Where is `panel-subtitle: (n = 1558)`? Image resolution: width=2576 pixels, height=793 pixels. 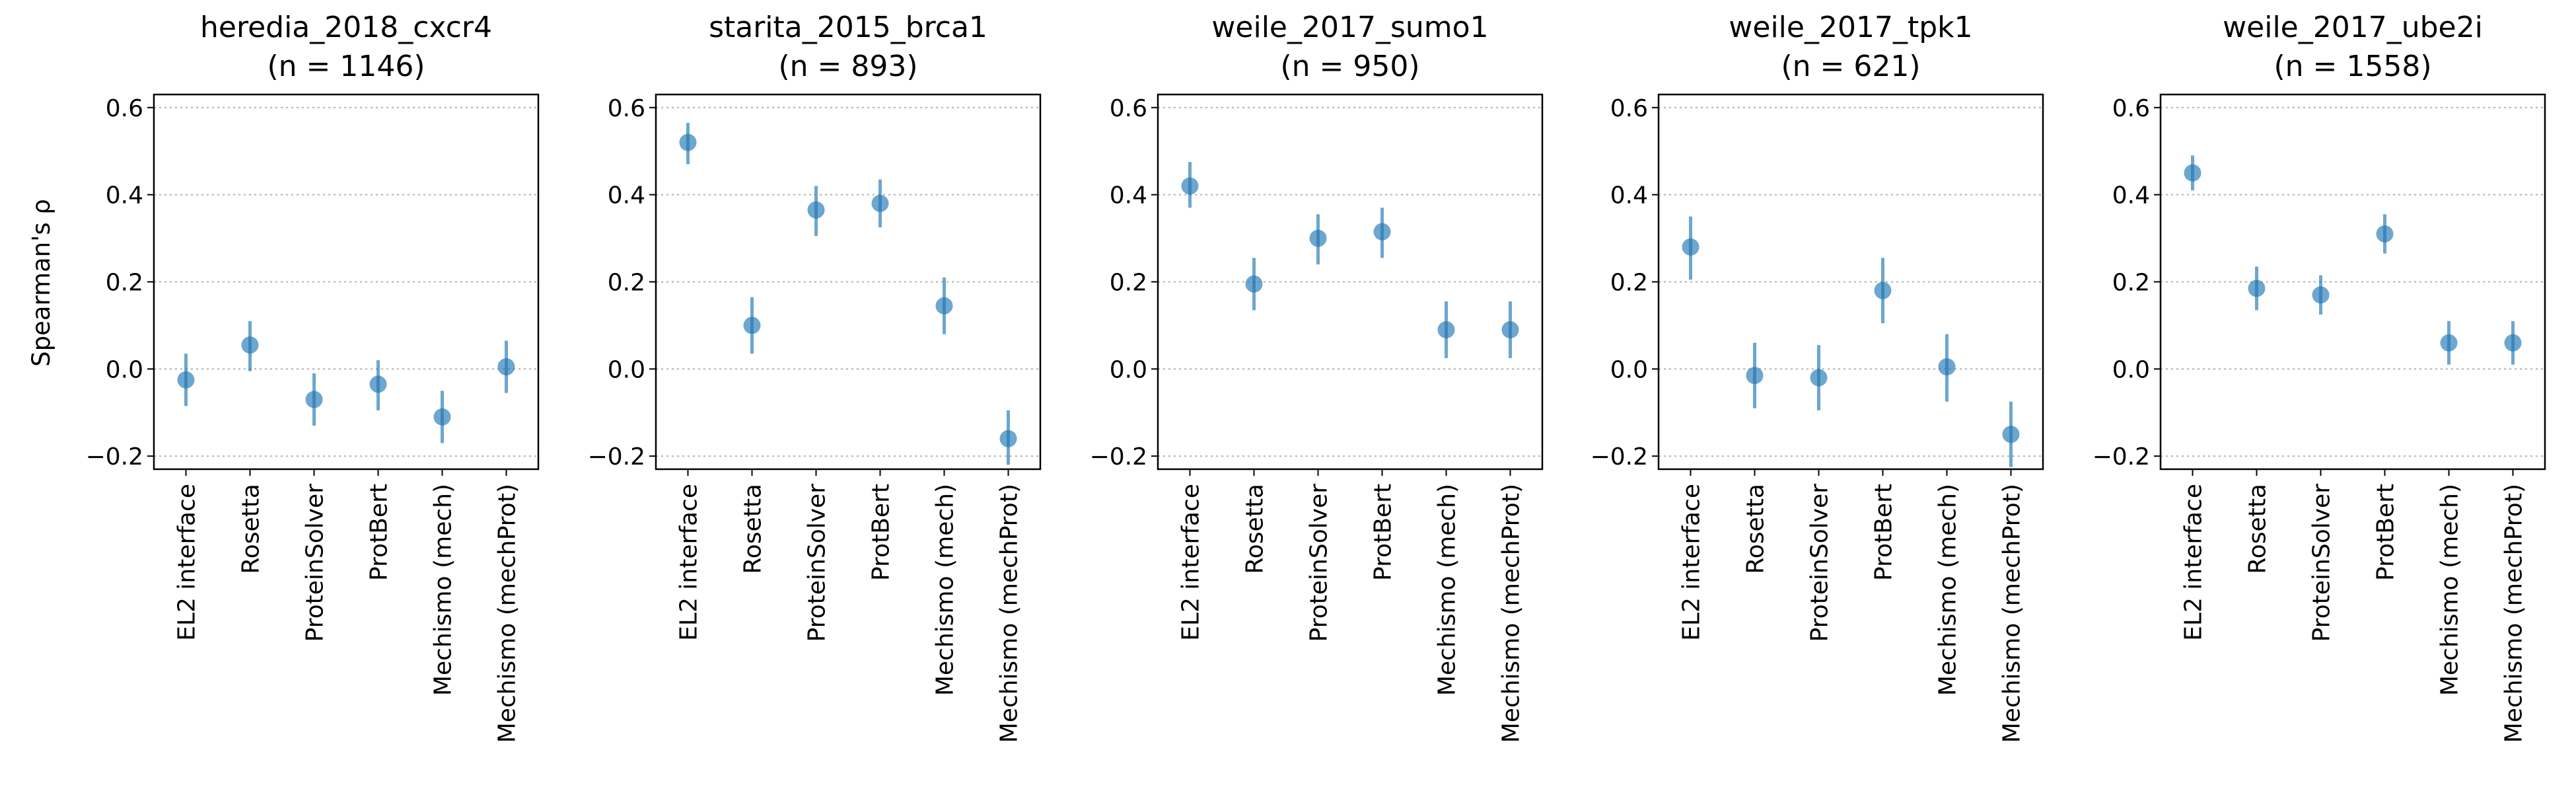
panel-subtitle: (n = 1558) is located at coordinates (2352, 67).